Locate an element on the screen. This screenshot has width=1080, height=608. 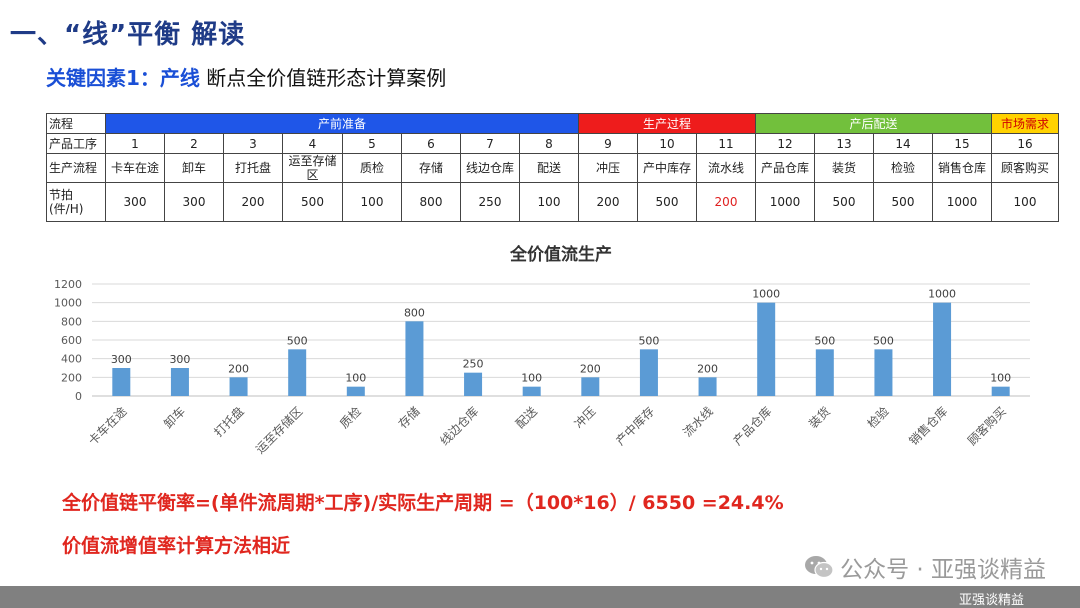
subtitle-rest: 断点全价值链形态计算案例 is located at coordinates (326, 78).